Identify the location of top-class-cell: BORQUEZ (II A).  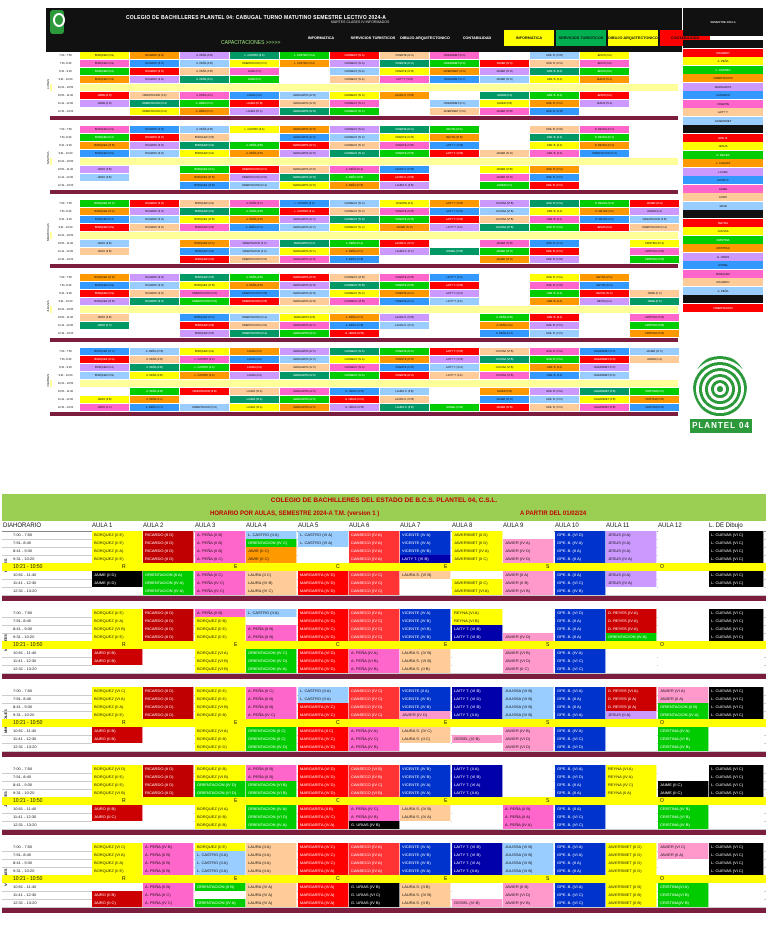
(105, 137).